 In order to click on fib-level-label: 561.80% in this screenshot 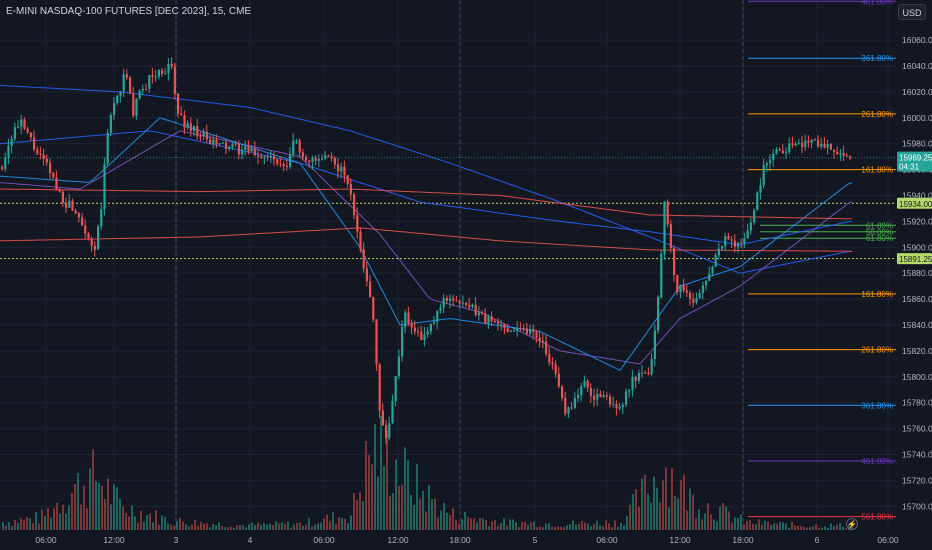, I will do `click(877, 517)`.